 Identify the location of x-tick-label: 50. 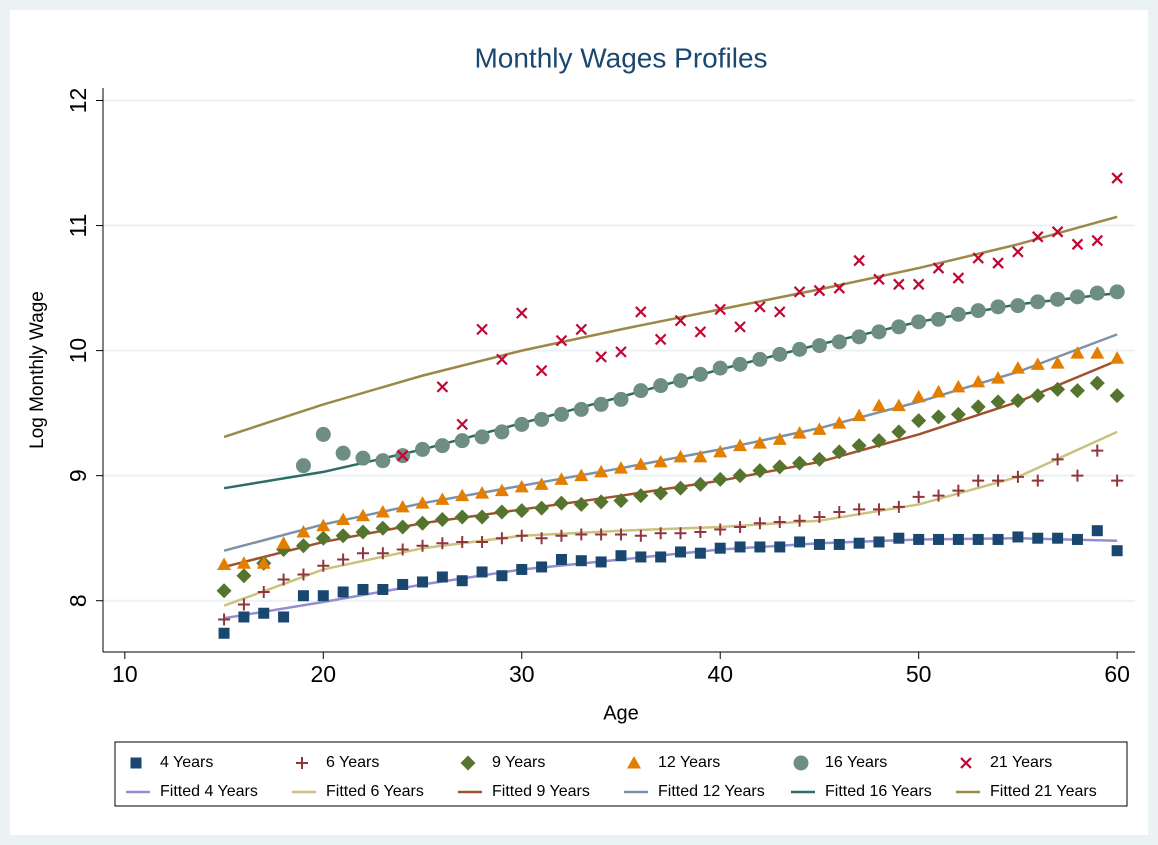
(919, 674).